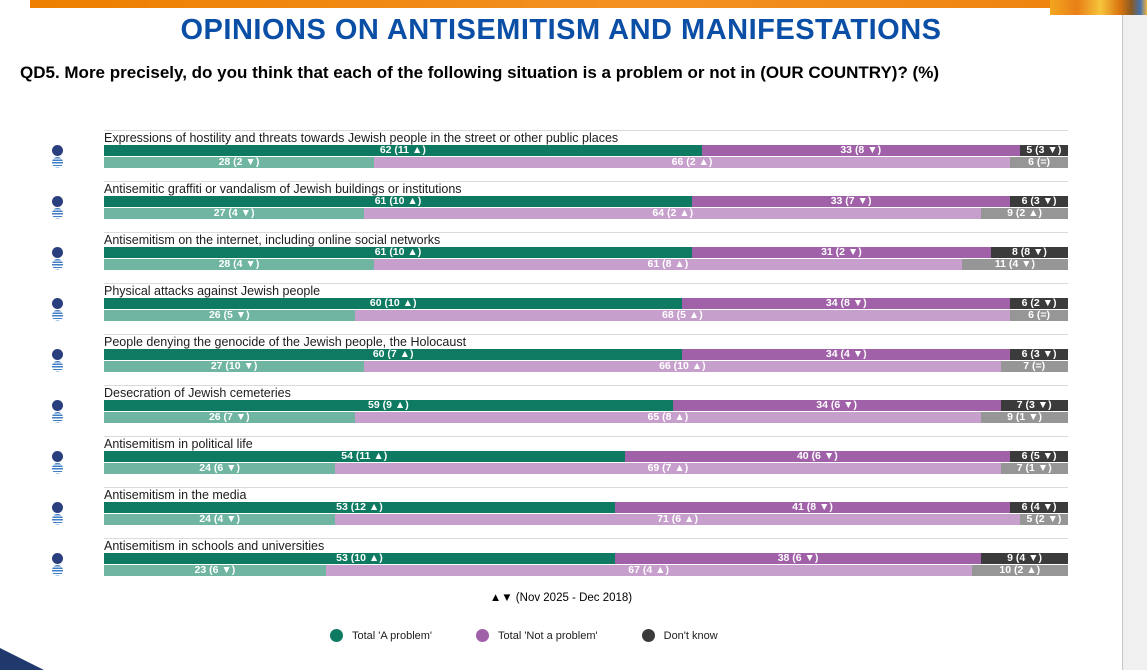 This screenshot has width=1147, height=670. What do you see at coordinates (586, 303) in the screenshot?
I see `stacked-bar: 60 (10 ▲) 34 (8 ▼) 6 (2 ▼)` at bounding box center [586, 303].